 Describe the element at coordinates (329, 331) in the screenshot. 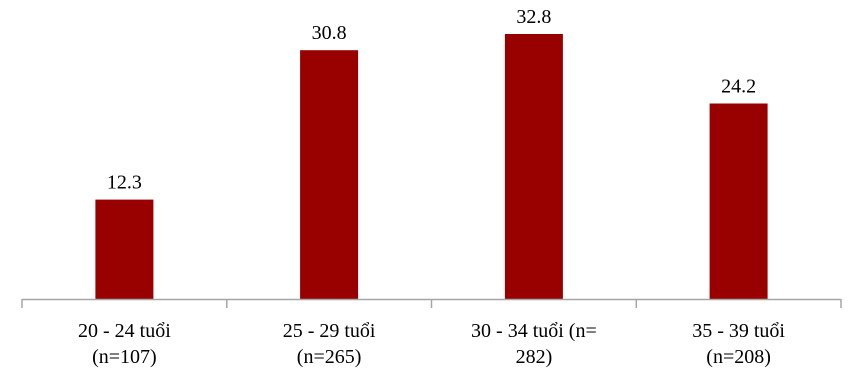

I see `x-tick-label-2-line-1: 25 - 29 tuổi` at that location.